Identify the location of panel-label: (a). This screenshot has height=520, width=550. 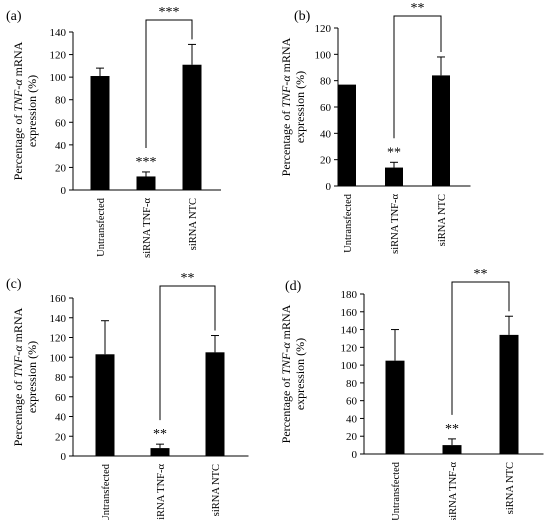
(14, 16).